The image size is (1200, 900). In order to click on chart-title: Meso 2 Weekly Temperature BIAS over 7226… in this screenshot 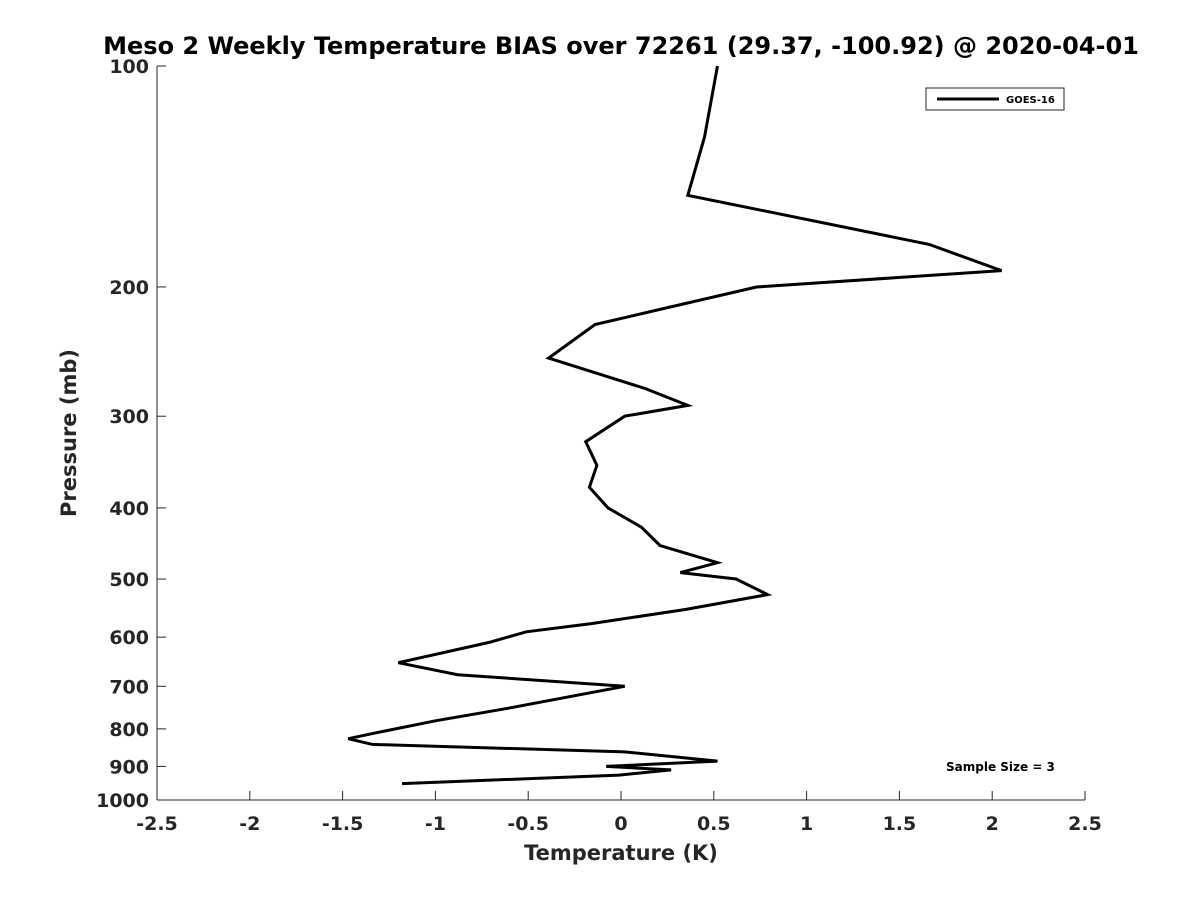, I will do `click(621, 46)`.